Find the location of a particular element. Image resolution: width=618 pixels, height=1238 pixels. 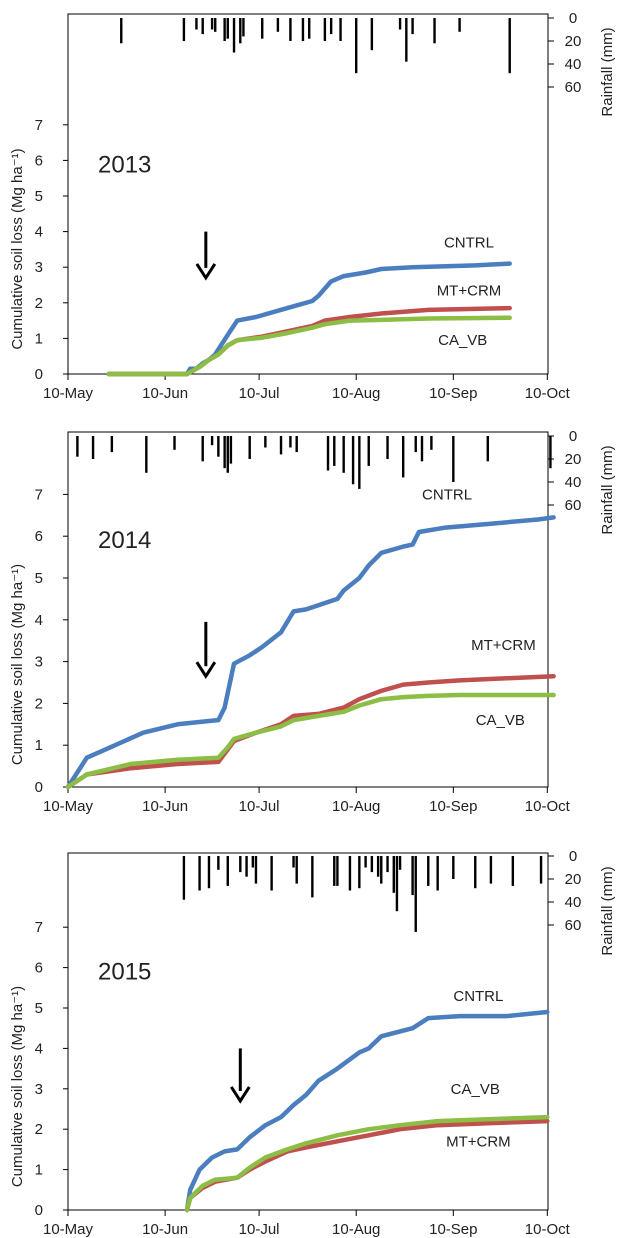

series-line-mt-crm is located at coordinates (310, 731).